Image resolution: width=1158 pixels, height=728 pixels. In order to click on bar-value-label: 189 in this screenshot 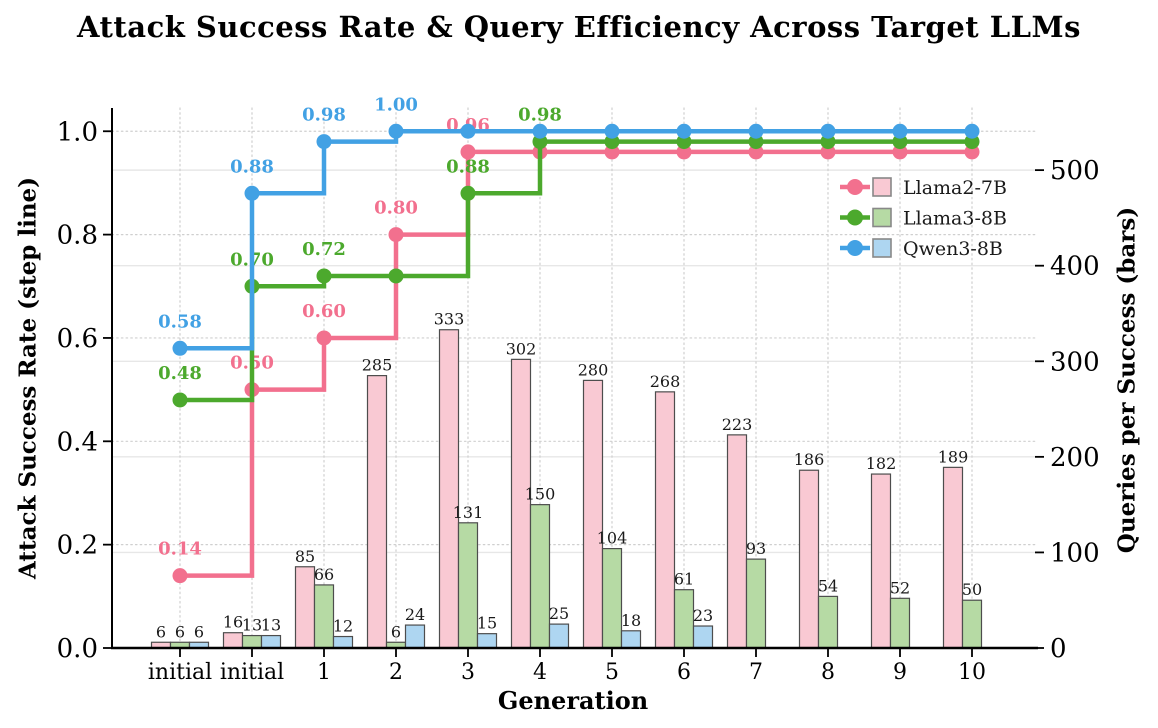, I will do `click(953, 456)`.